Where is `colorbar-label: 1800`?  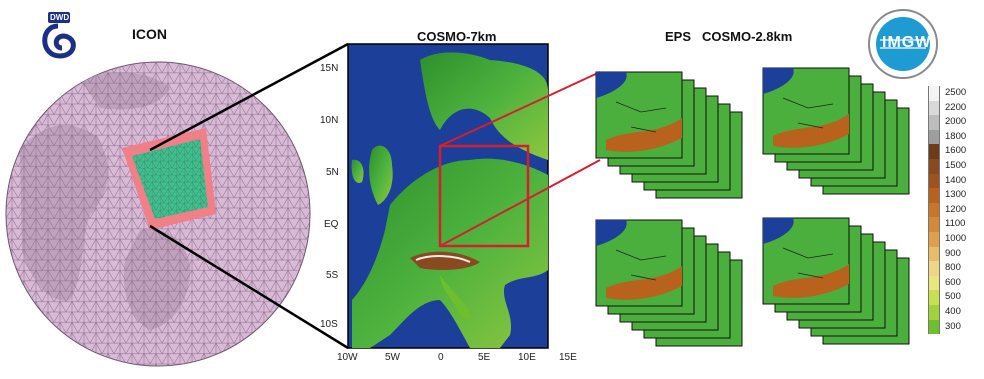
colorbar-label: 1800 is located at coordinates (956, 136).